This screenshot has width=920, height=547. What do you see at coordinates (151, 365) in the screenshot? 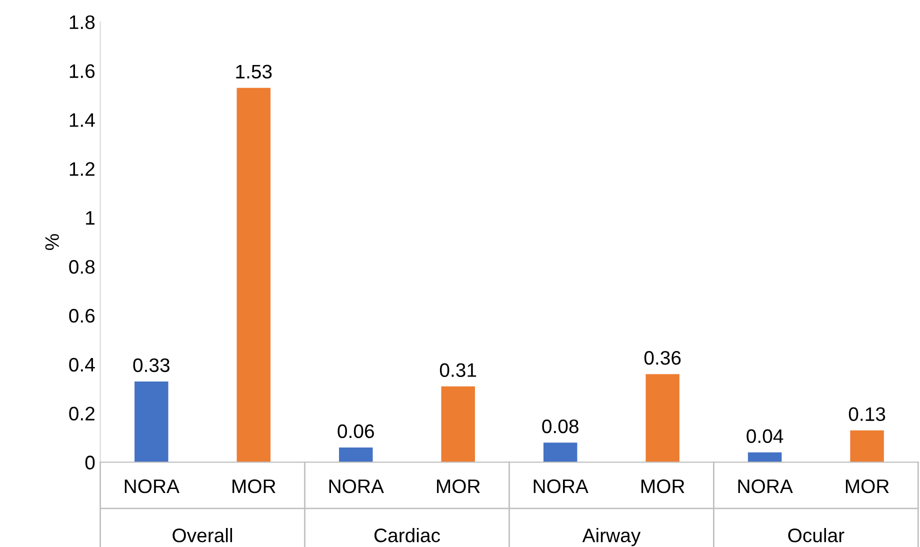
I see `data-label: 0.33` at bounding box center [151, 365].